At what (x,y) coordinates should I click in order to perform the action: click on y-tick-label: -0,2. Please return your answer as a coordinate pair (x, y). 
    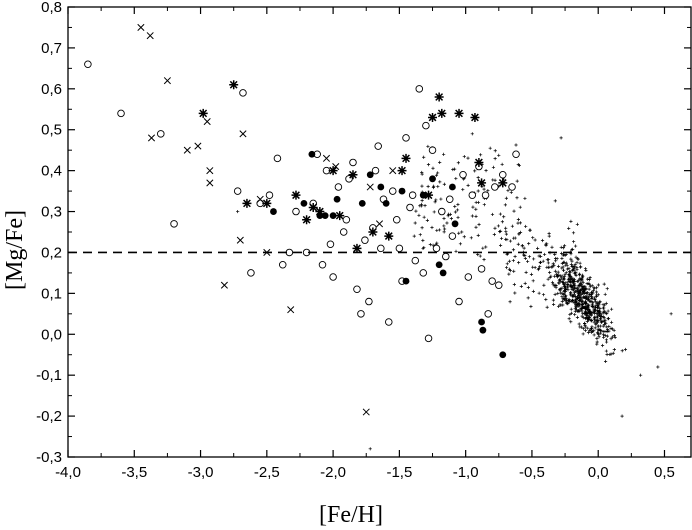
    Looking at the image, I should click on (49, 416).